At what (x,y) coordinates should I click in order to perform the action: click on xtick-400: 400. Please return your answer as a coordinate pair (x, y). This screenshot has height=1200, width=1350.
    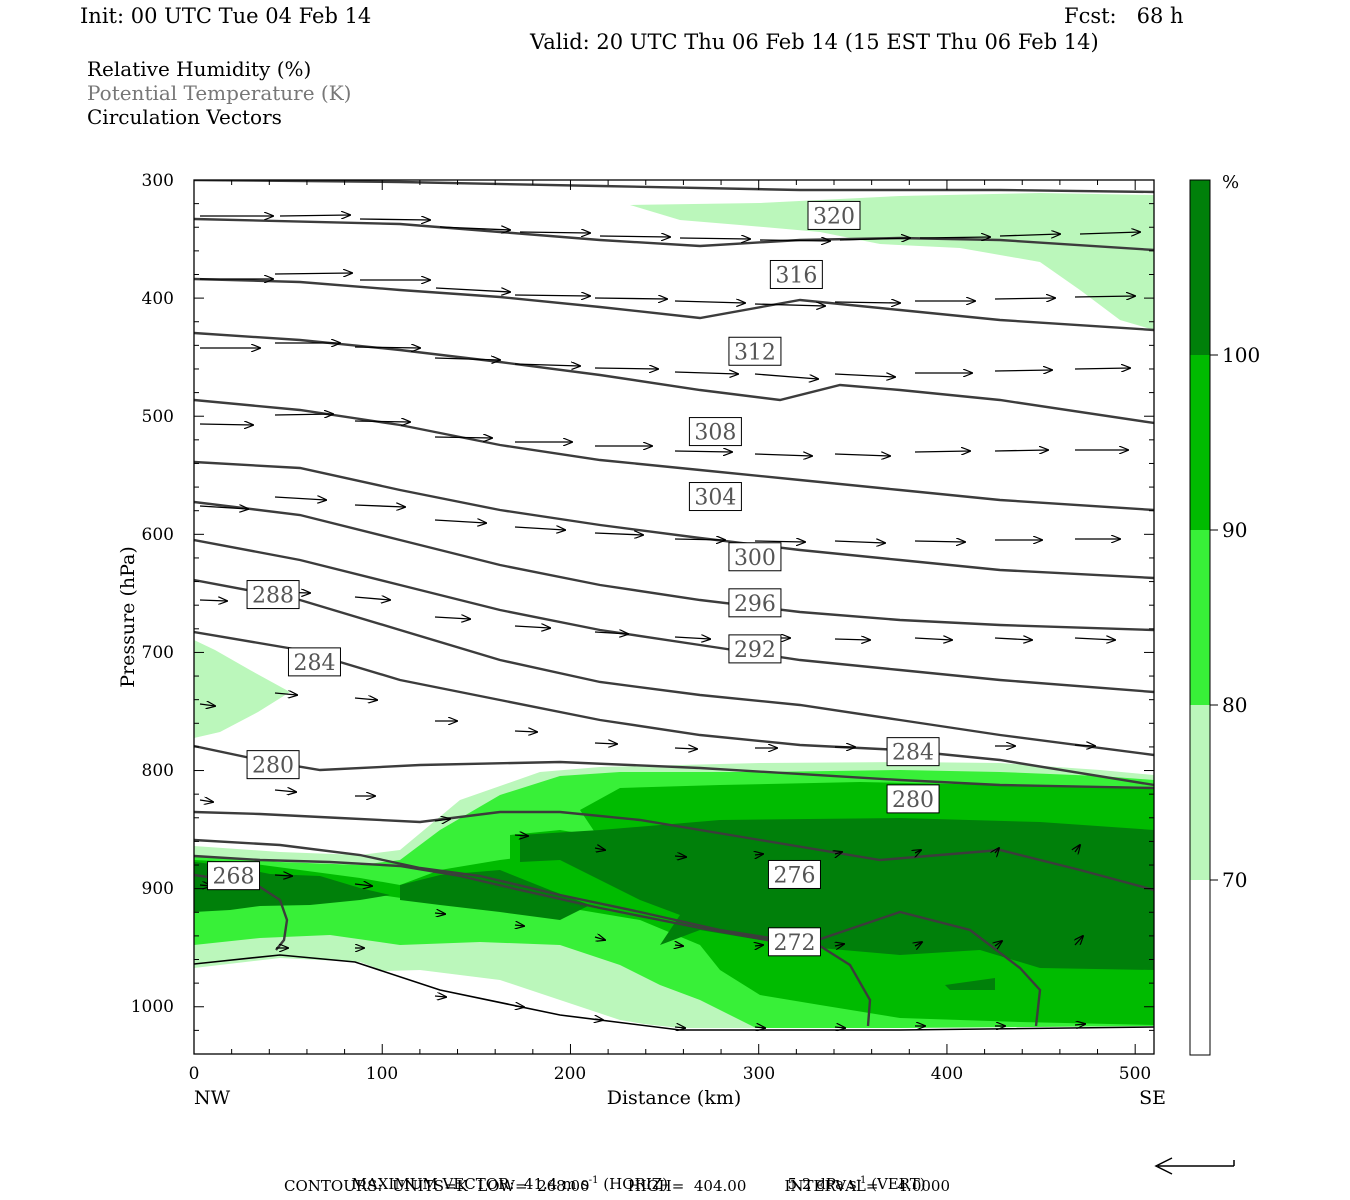
    Looking at the image, I should click on (947, 1074).